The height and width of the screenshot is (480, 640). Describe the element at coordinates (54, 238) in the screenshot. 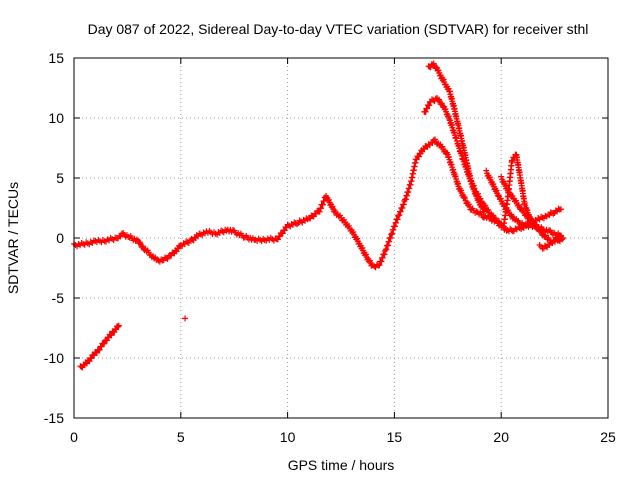

I see `y-tick-labels: -15 -10 -5 0 5 10 15` at that location.